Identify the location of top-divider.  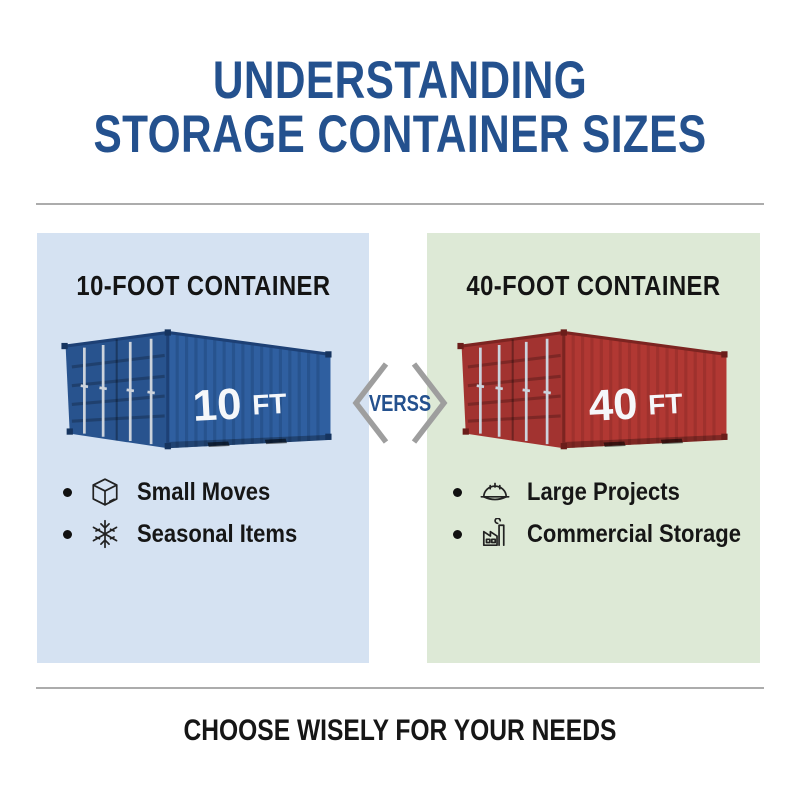
(400, 204).